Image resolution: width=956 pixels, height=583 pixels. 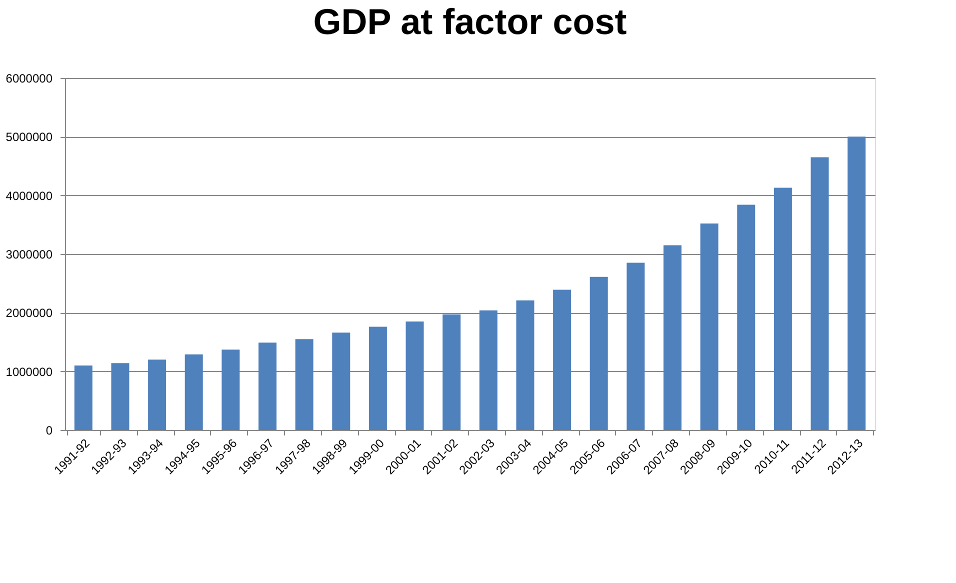 What do you see at coordinates (29, 313) in the screenshot?
I see `y-tick-label: 2000000` at bounding box center [29, 313].